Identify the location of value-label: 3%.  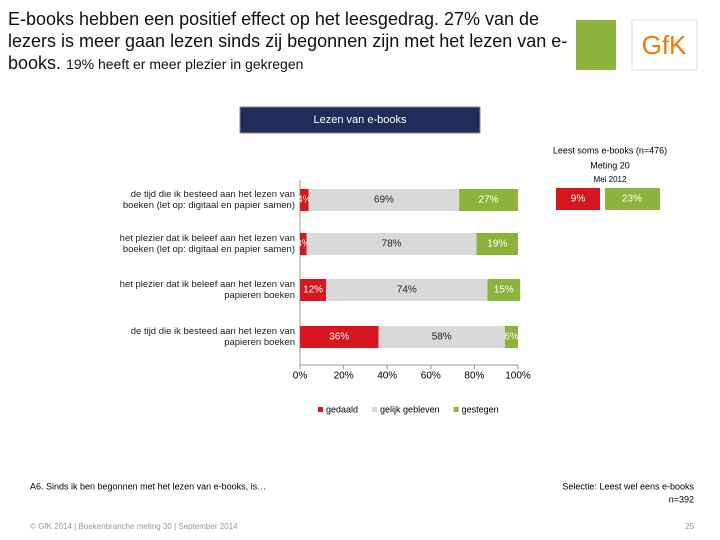
(303, 244).